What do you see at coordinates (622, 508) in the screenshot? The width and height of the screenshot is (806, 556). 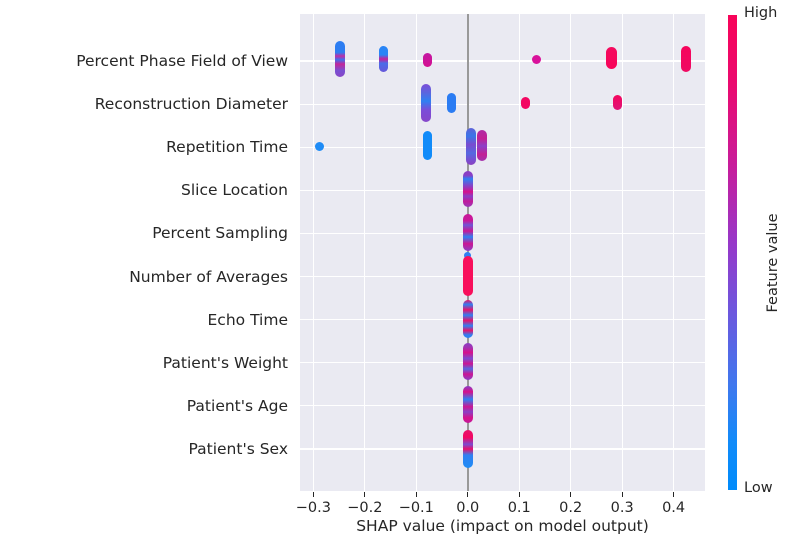 I see `x-tick-label: 0.3` at bounding box center [622, 508].